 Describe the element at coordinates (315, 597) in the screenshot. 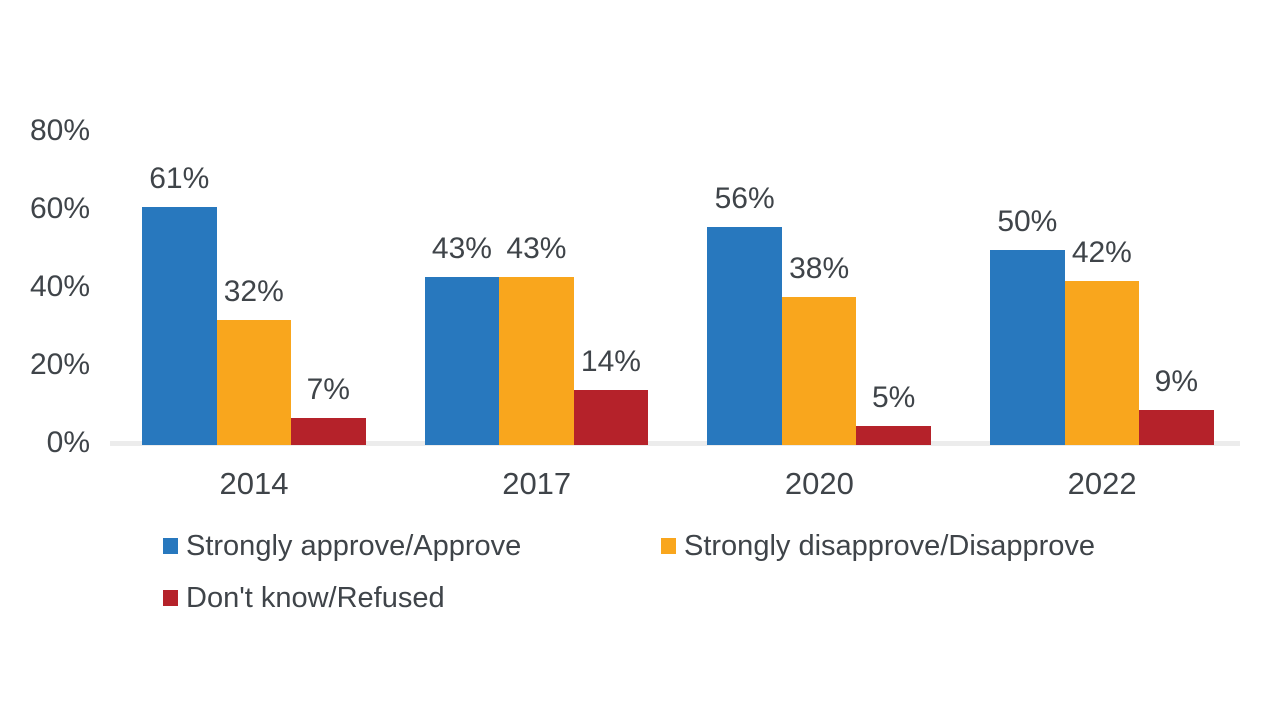

I see `legend-label-dont-know: Don't know/Refused` at that location.